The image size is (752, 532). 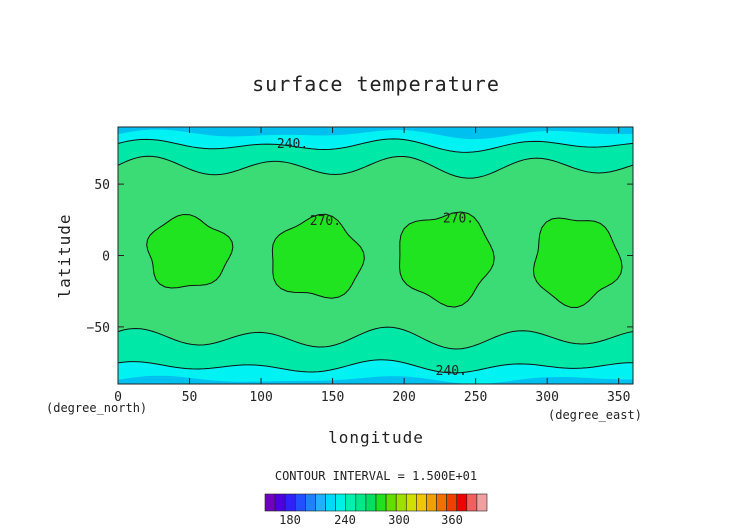 What do you see at coordinates (376, 476) in the screenshot?
I see `contour-interval-label: CONTOUR INTERVAL = 1.500E+01` at bounding box center [376, 476].